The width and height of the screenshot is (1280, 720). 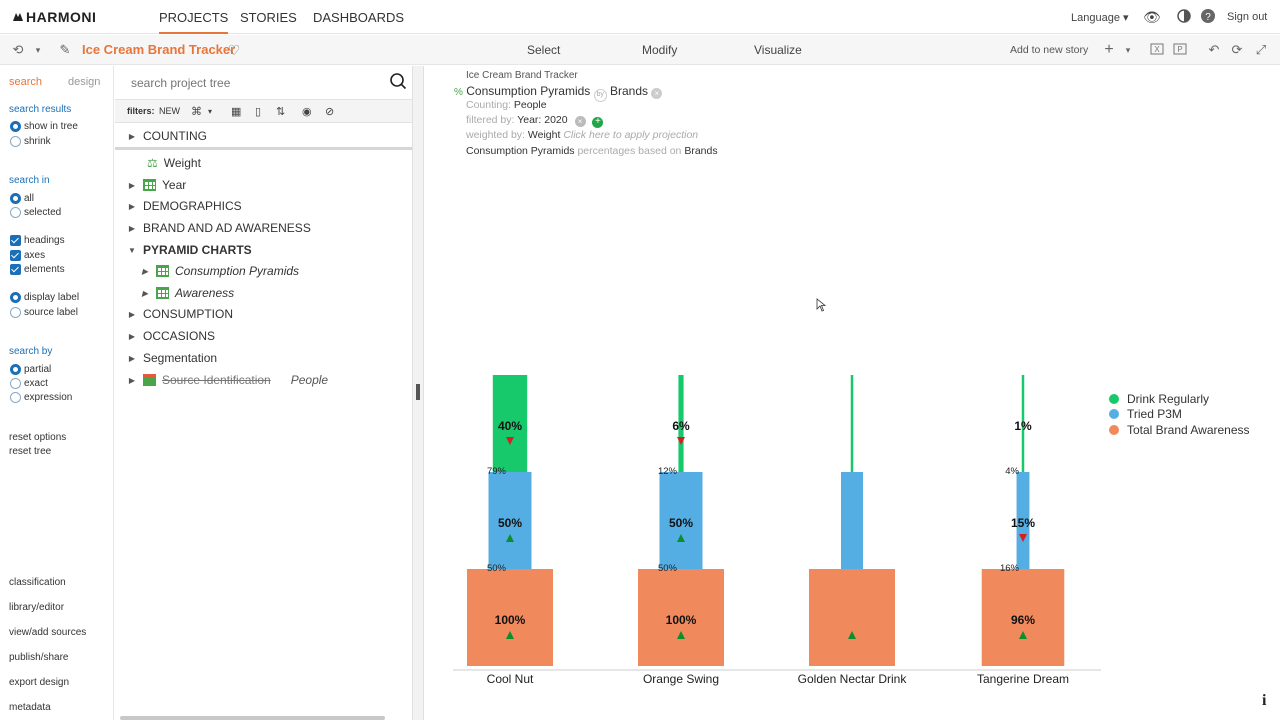 I want to click on tree-item-segmentation: ▶ Segmentation, so click(x=172, y=358).